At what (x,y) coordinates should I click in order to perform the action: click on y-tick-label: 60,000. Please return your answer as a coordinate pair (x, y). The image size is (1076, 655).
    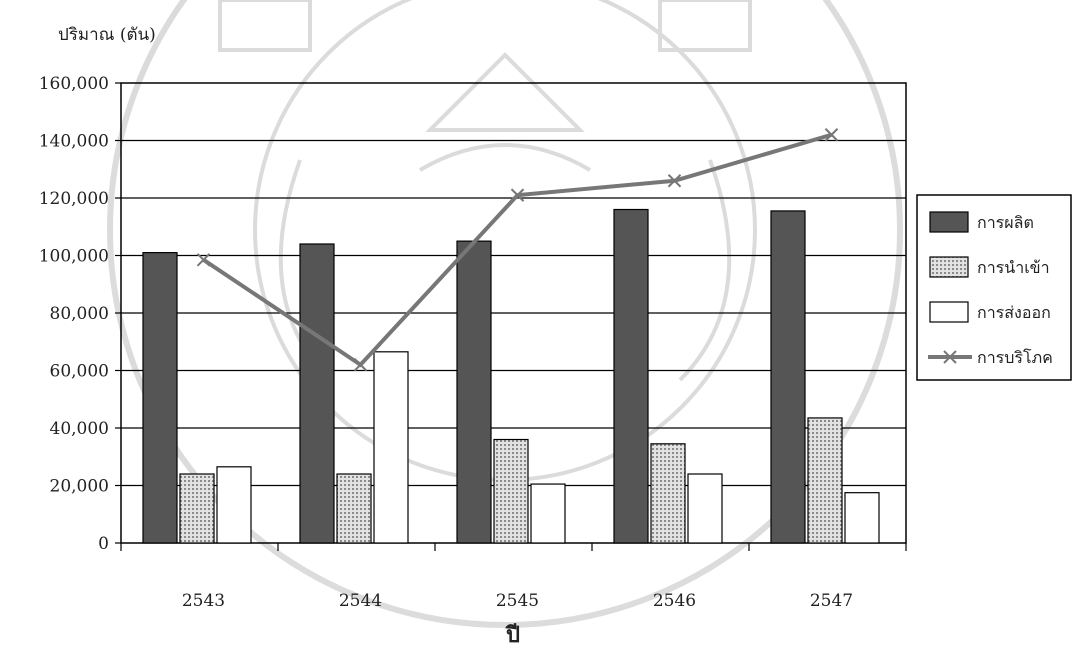
    Looking at the image, I should click on (79, 372).